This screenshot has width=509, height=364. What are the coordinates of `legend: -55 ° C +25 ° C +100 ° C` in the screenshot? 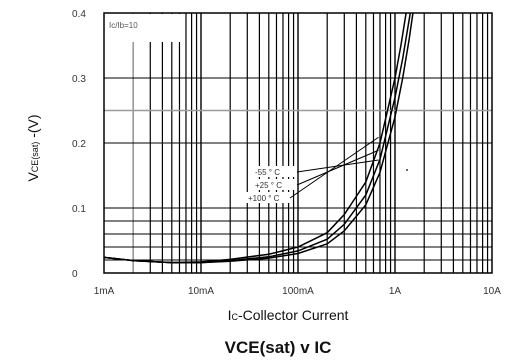 It's located at (312, 169).